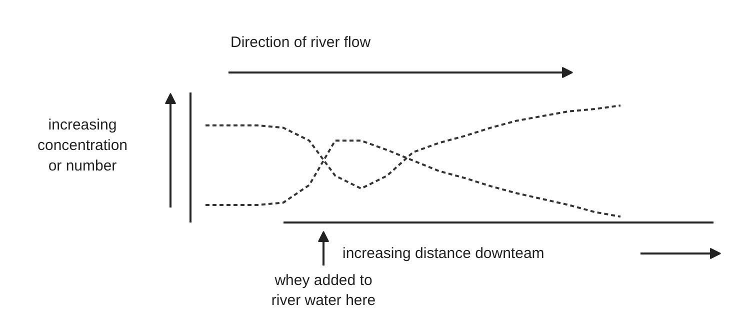 This screenshot has width=748, height=333. What do you see at coordinates (300, 42) in the screenshot?
I see `chart-title: Direction of river flow` at bounding box center [300, 42].